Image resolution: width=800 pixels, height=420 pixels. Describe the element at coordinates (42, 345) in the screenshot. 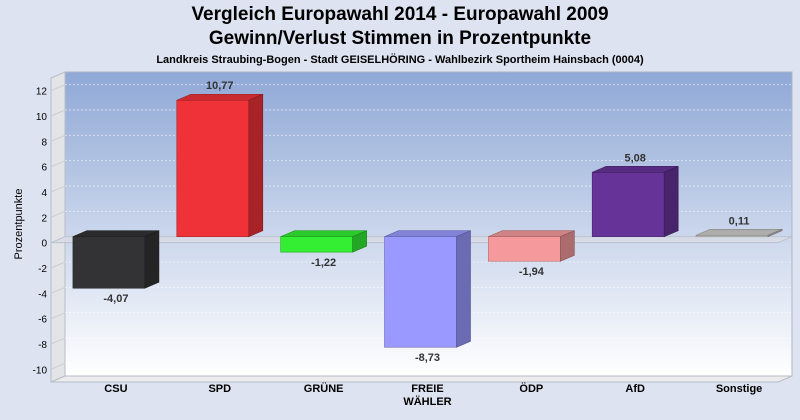

I see `y-tick-label: -8` at that location.